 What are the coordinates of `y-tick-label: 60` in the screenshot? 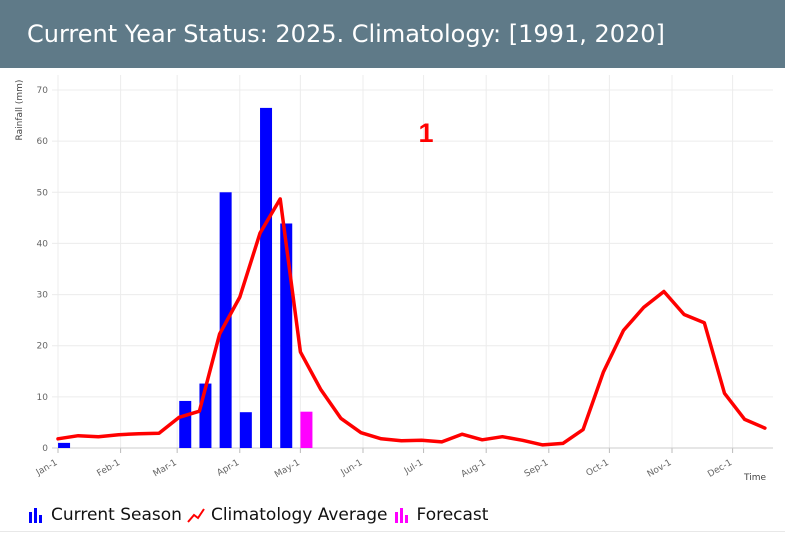 It's located at (43, 142).